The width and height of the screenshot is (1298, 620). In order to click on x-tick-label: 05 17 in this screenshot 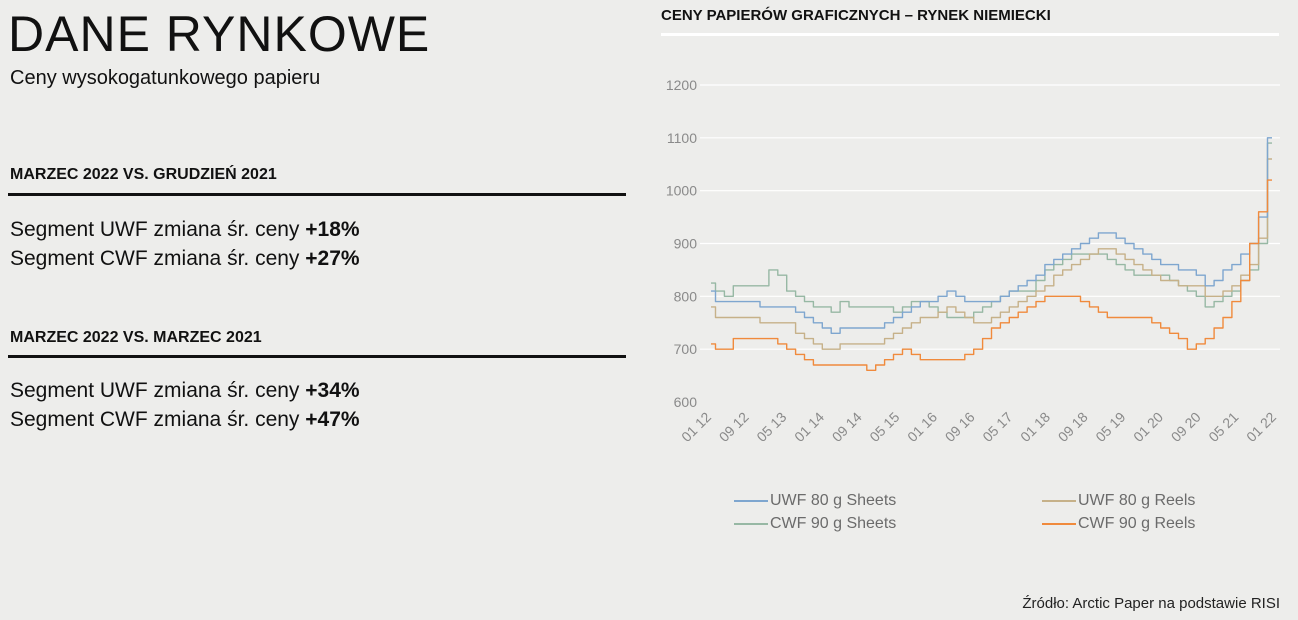, I will do `click(997, 427)`.